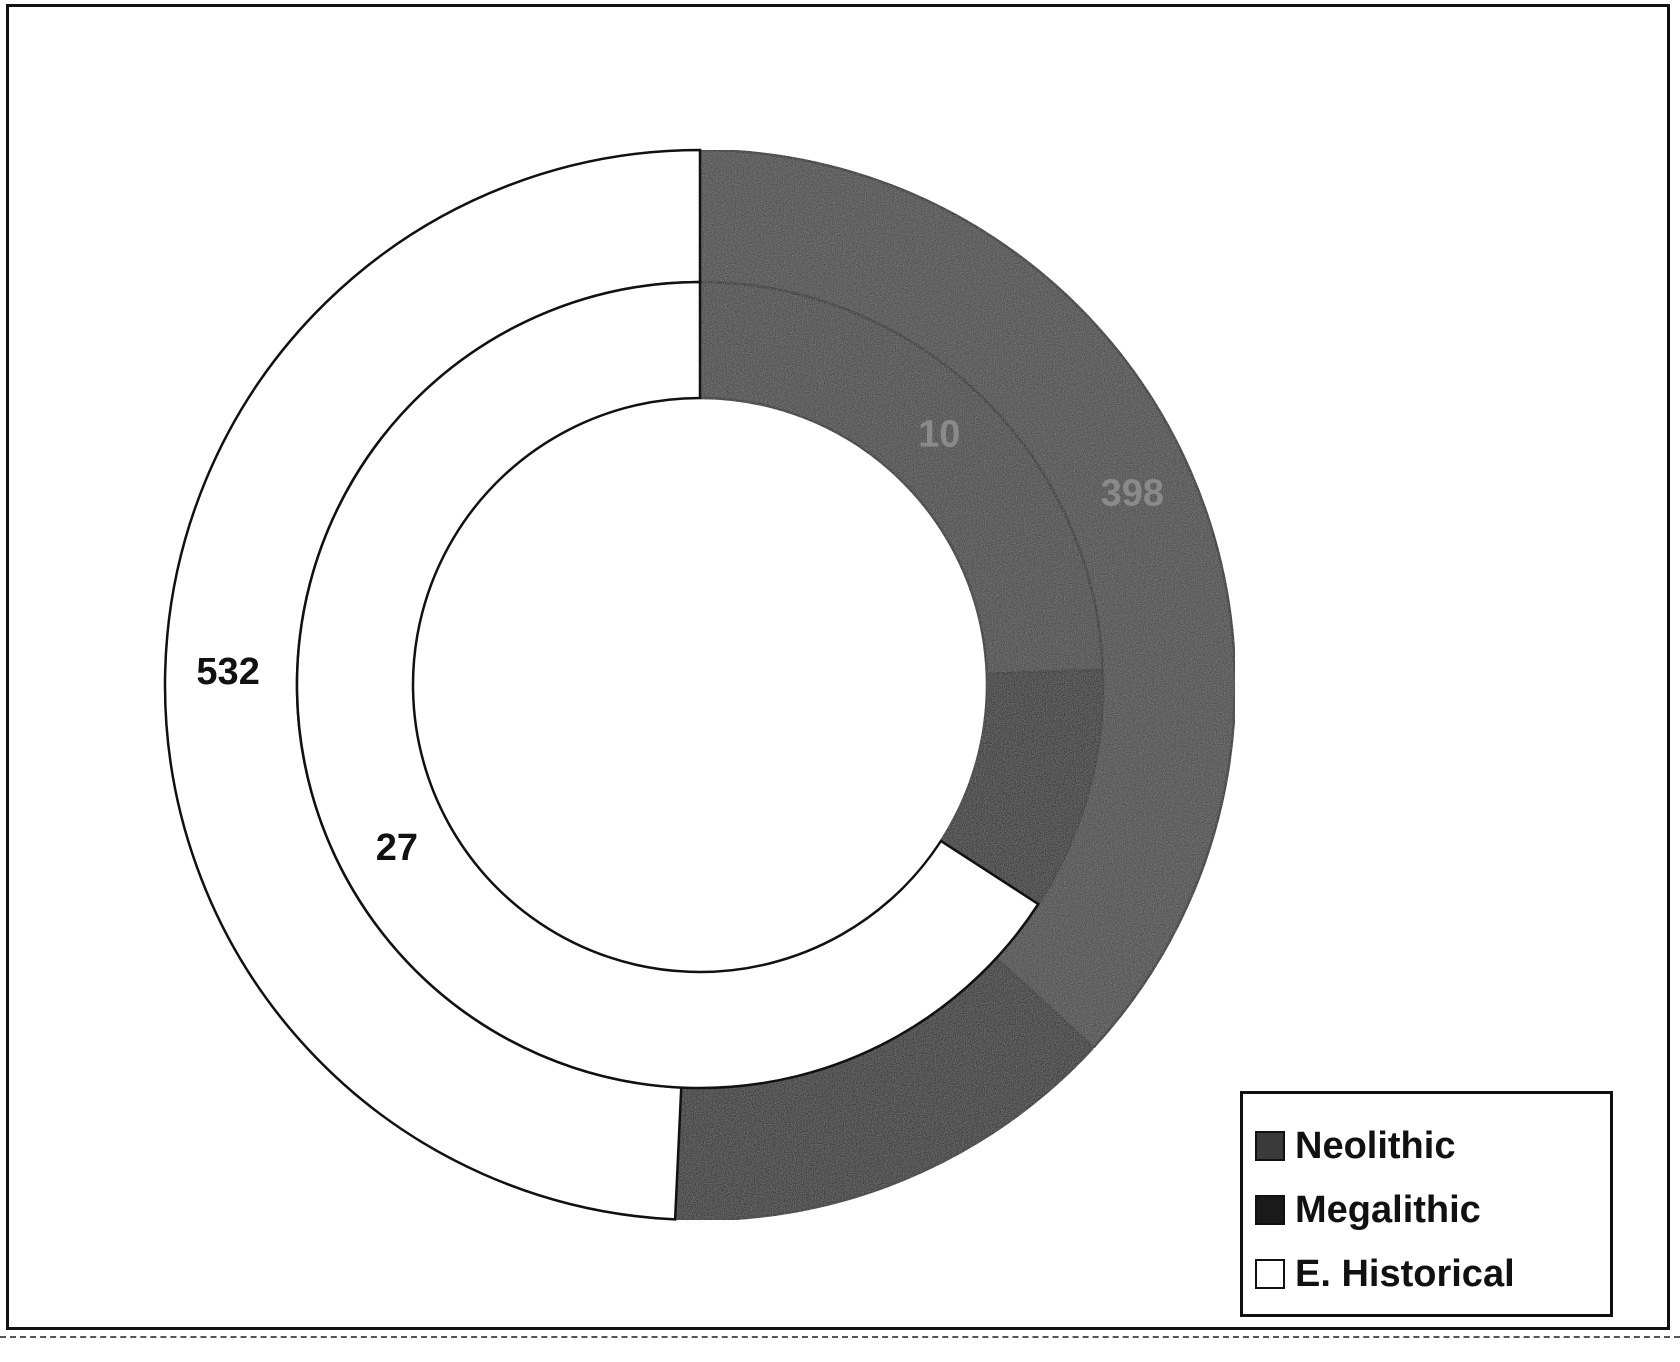  I want to click on legend-item-megalithic: Megalithic, so click(1432, 1210).